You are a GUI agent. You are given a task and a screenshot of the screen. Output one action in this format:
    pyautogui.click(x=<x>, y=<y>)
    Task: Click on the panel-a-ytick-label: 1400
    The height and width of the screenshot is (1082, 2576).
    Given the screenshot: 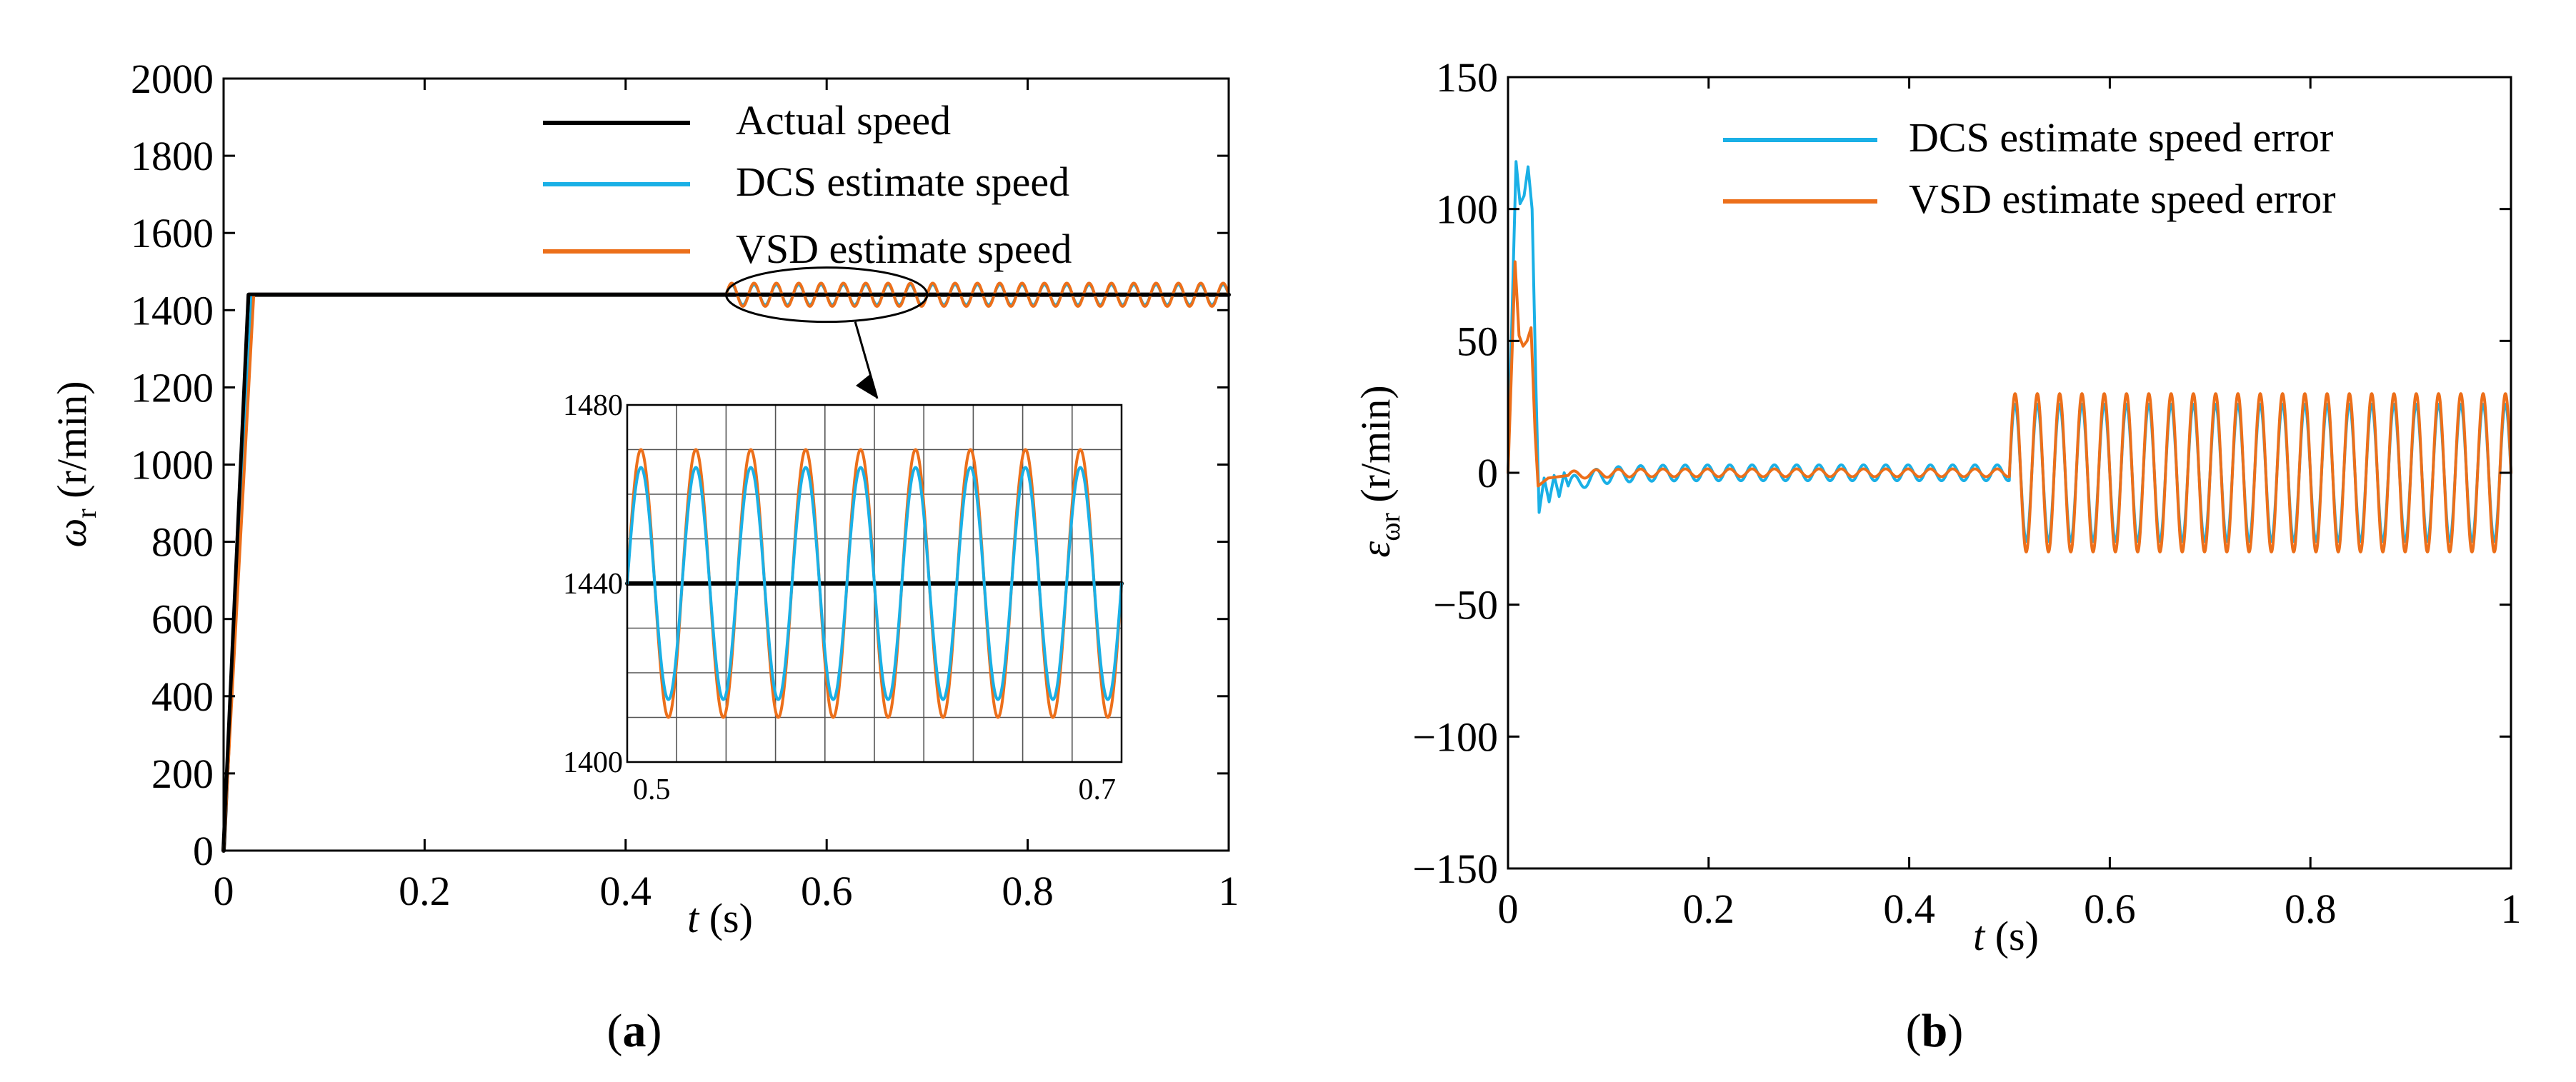 What is the action you would take?
    pyautogui.click(x=173, y=311)
    